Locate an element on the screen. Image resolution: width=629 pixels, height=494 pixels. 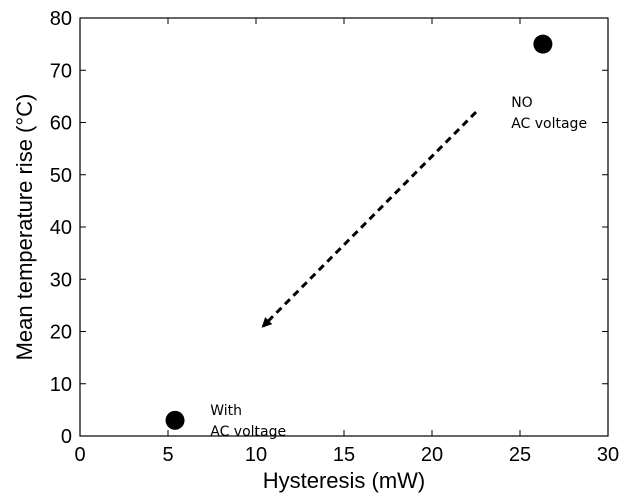
annotation-line: With is located at coordinates (226, 411).